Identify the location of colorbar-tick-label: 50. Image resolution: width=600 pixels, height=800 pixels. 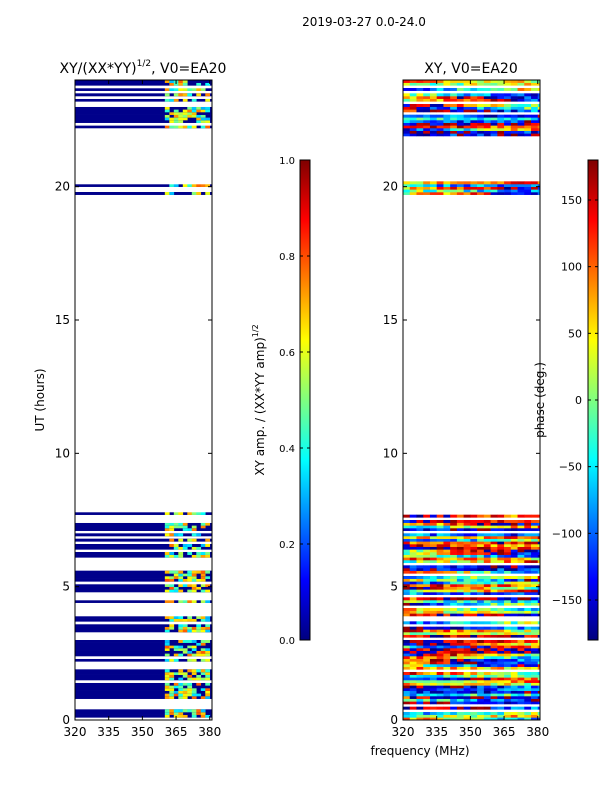
(575, 333).